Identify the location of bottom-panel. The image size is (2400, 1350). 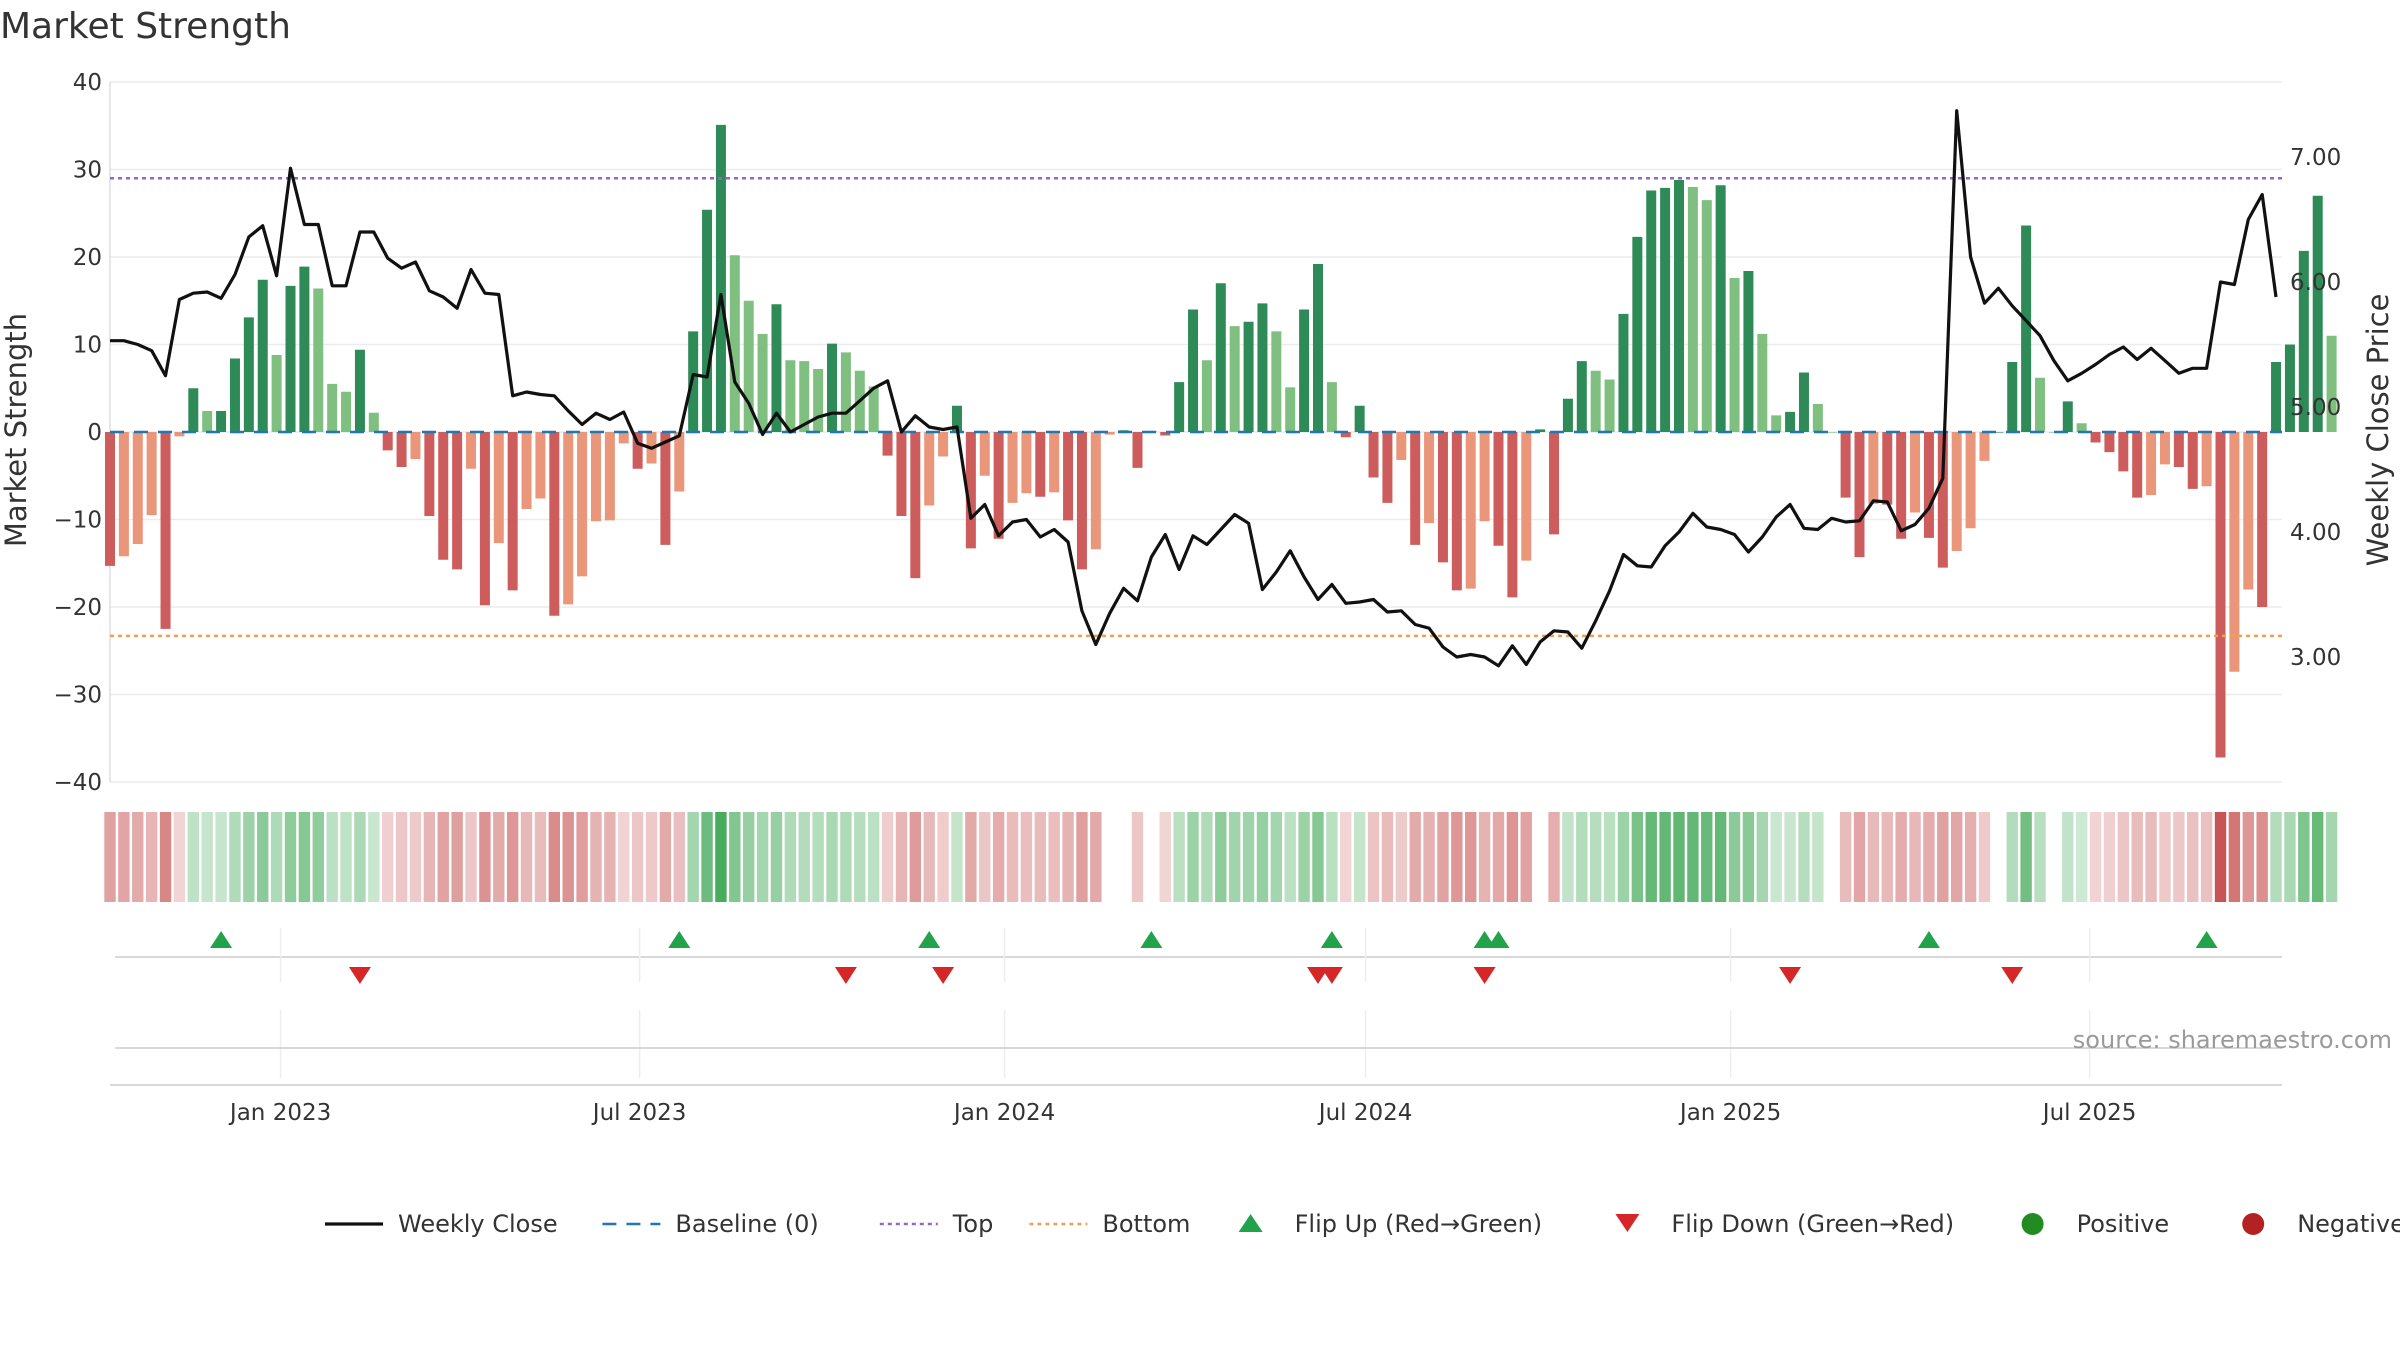
(1196, 1048).